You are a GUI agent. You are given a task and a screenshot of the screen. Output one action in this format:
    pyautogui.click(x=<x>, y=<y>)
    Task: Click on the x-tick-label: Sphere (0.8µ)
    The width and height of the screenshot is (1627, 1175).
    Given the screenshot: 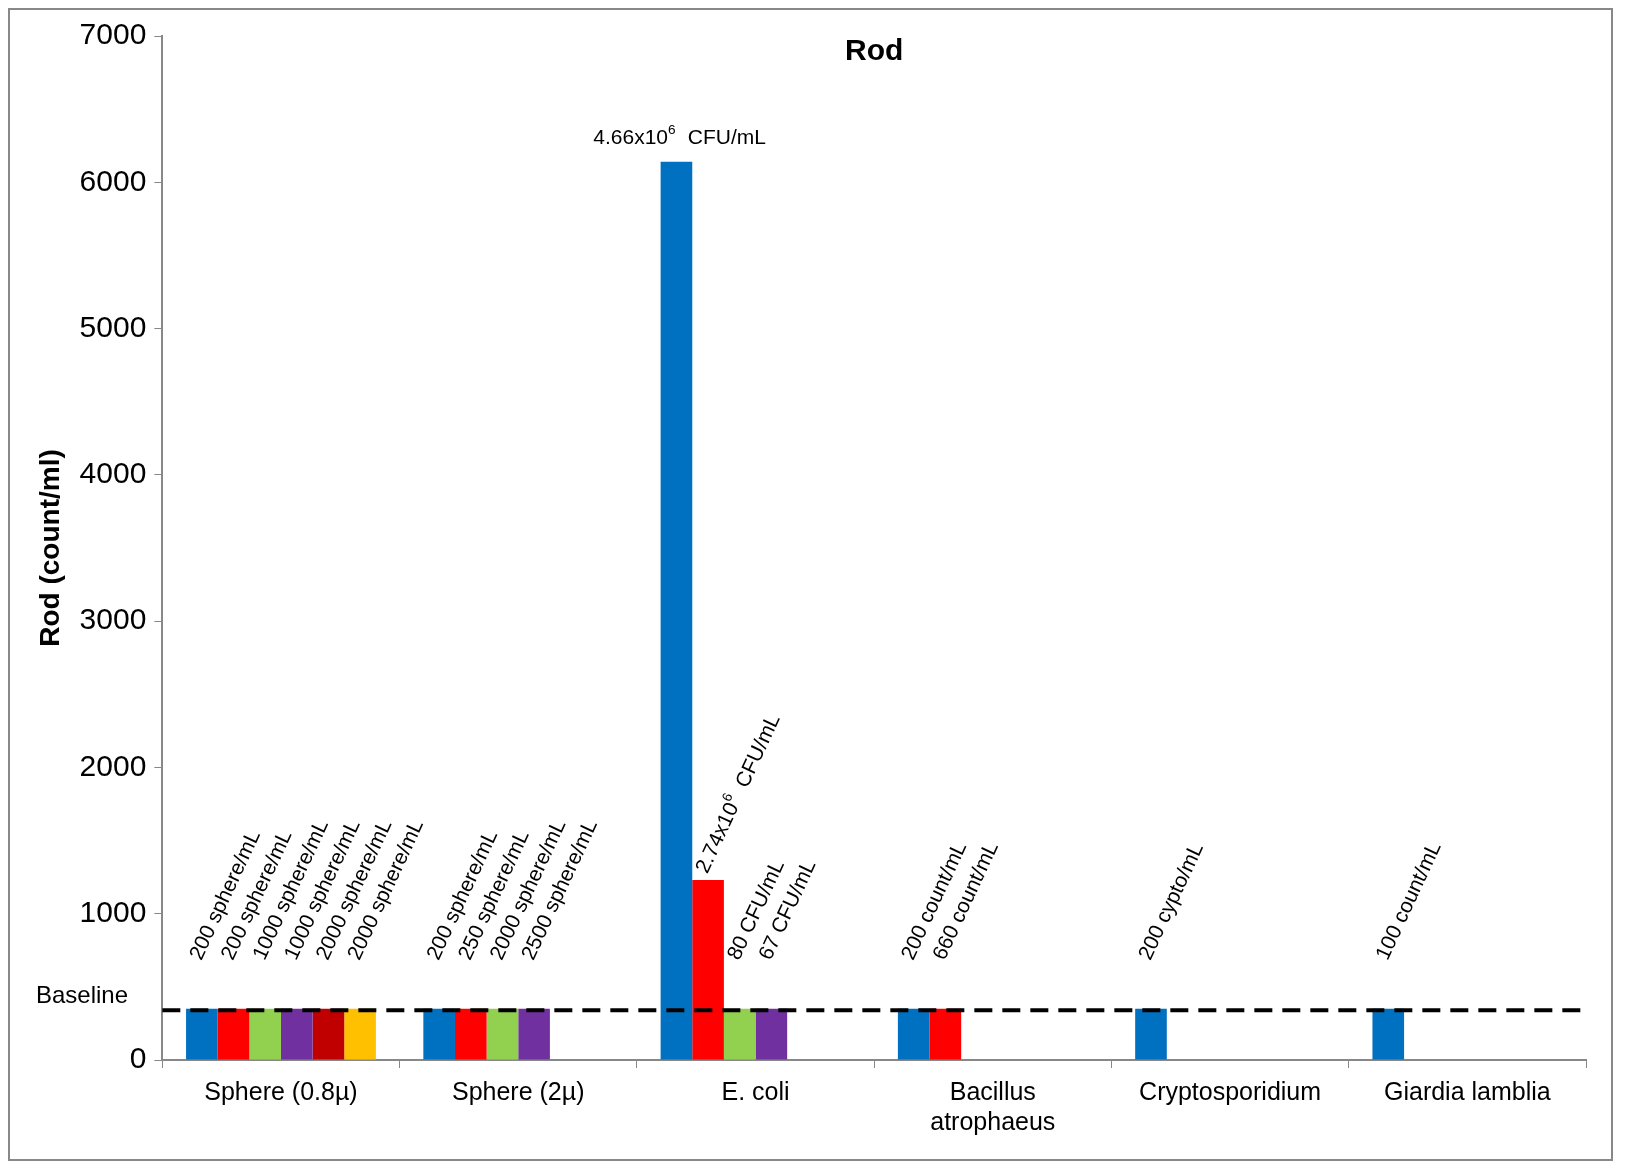 What is the action you would take?
    pyautogui.click(x=281, y=1090)
    